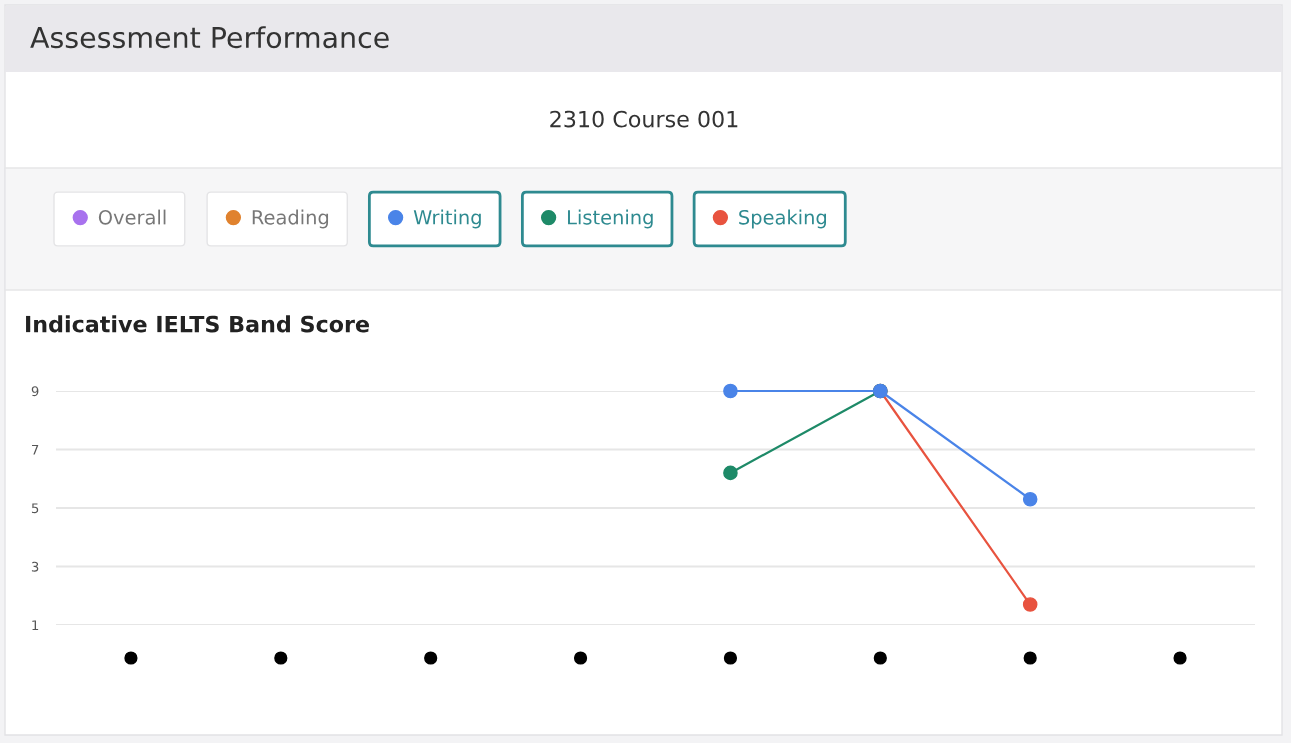 The height and width of the screenshot is (743, 1291). What do you see at coordinates (35, 508) in the screenshot?
I see `y-tick-label: 5` at bounding box center [35, 508].